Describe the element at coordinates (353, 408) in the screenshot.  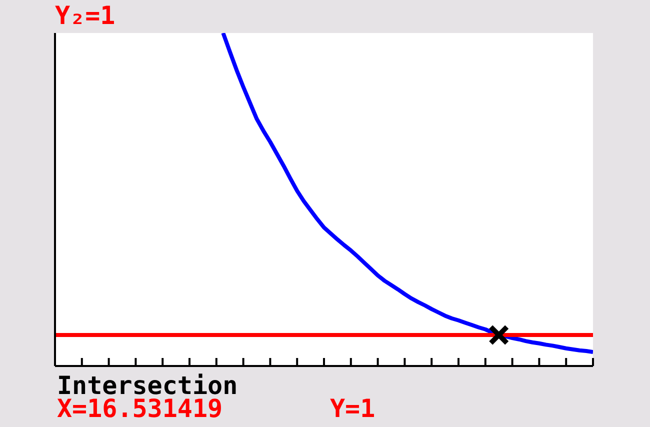
I see `text: Y=1` at that location.